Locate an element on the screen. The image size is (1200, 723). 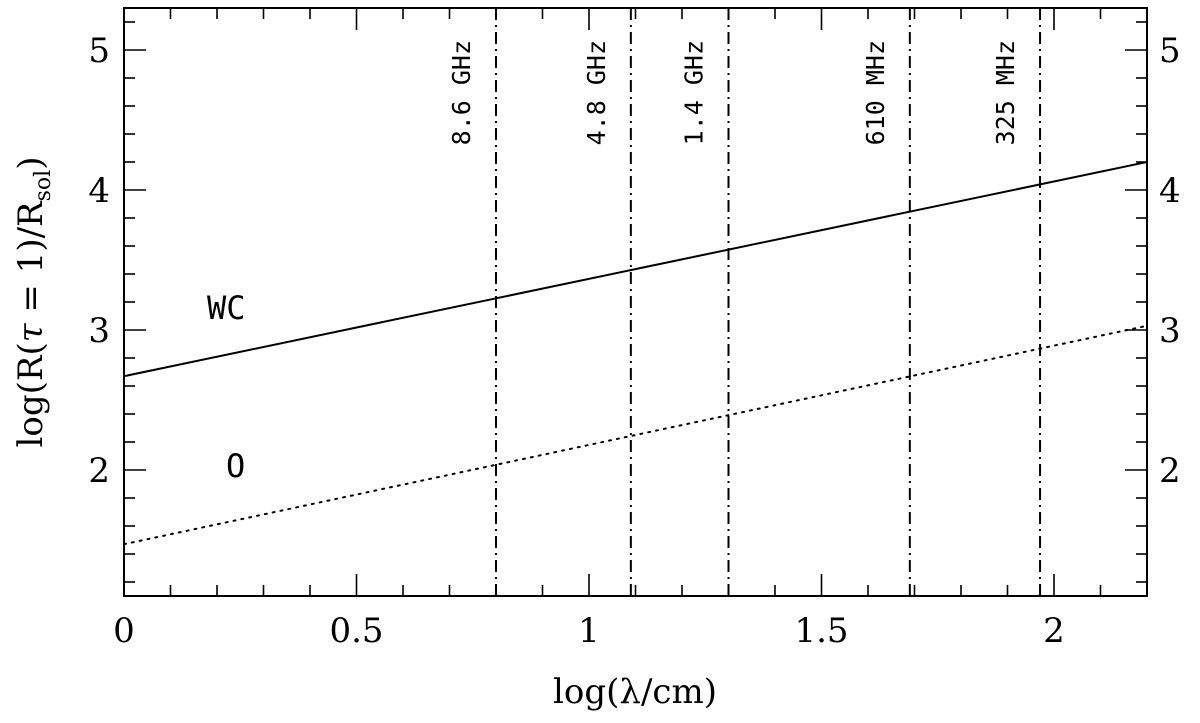
frequency-marker-label: 610 MHz is located at coordinates (875, 92).